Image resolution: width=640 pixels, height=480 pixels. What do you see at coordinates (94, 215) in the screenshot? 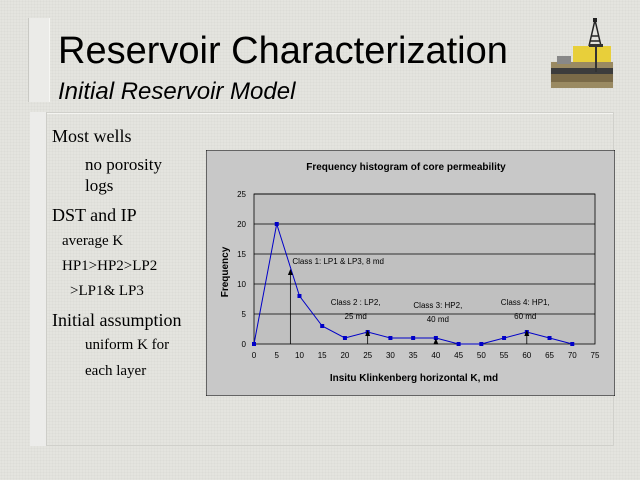
I see `bullet-item: DST and IP` at bounding box center [94, 215].